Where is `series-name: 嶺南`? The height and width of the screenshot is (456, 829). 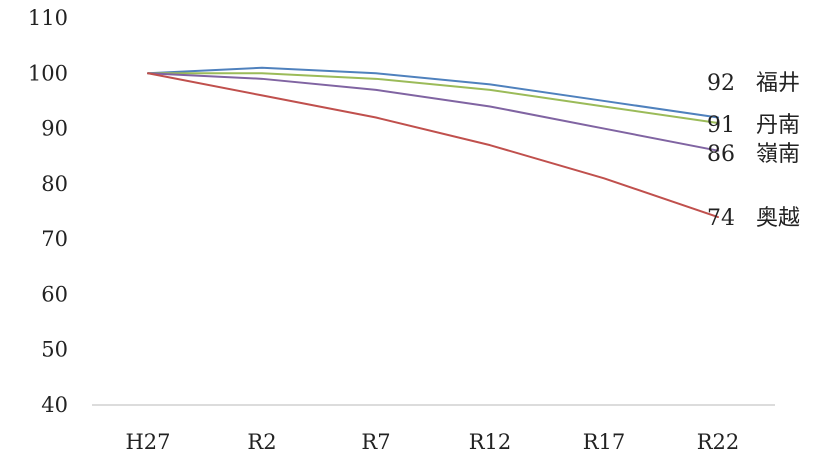 series-name: 嶺南 is located at coordinates (778, 154).